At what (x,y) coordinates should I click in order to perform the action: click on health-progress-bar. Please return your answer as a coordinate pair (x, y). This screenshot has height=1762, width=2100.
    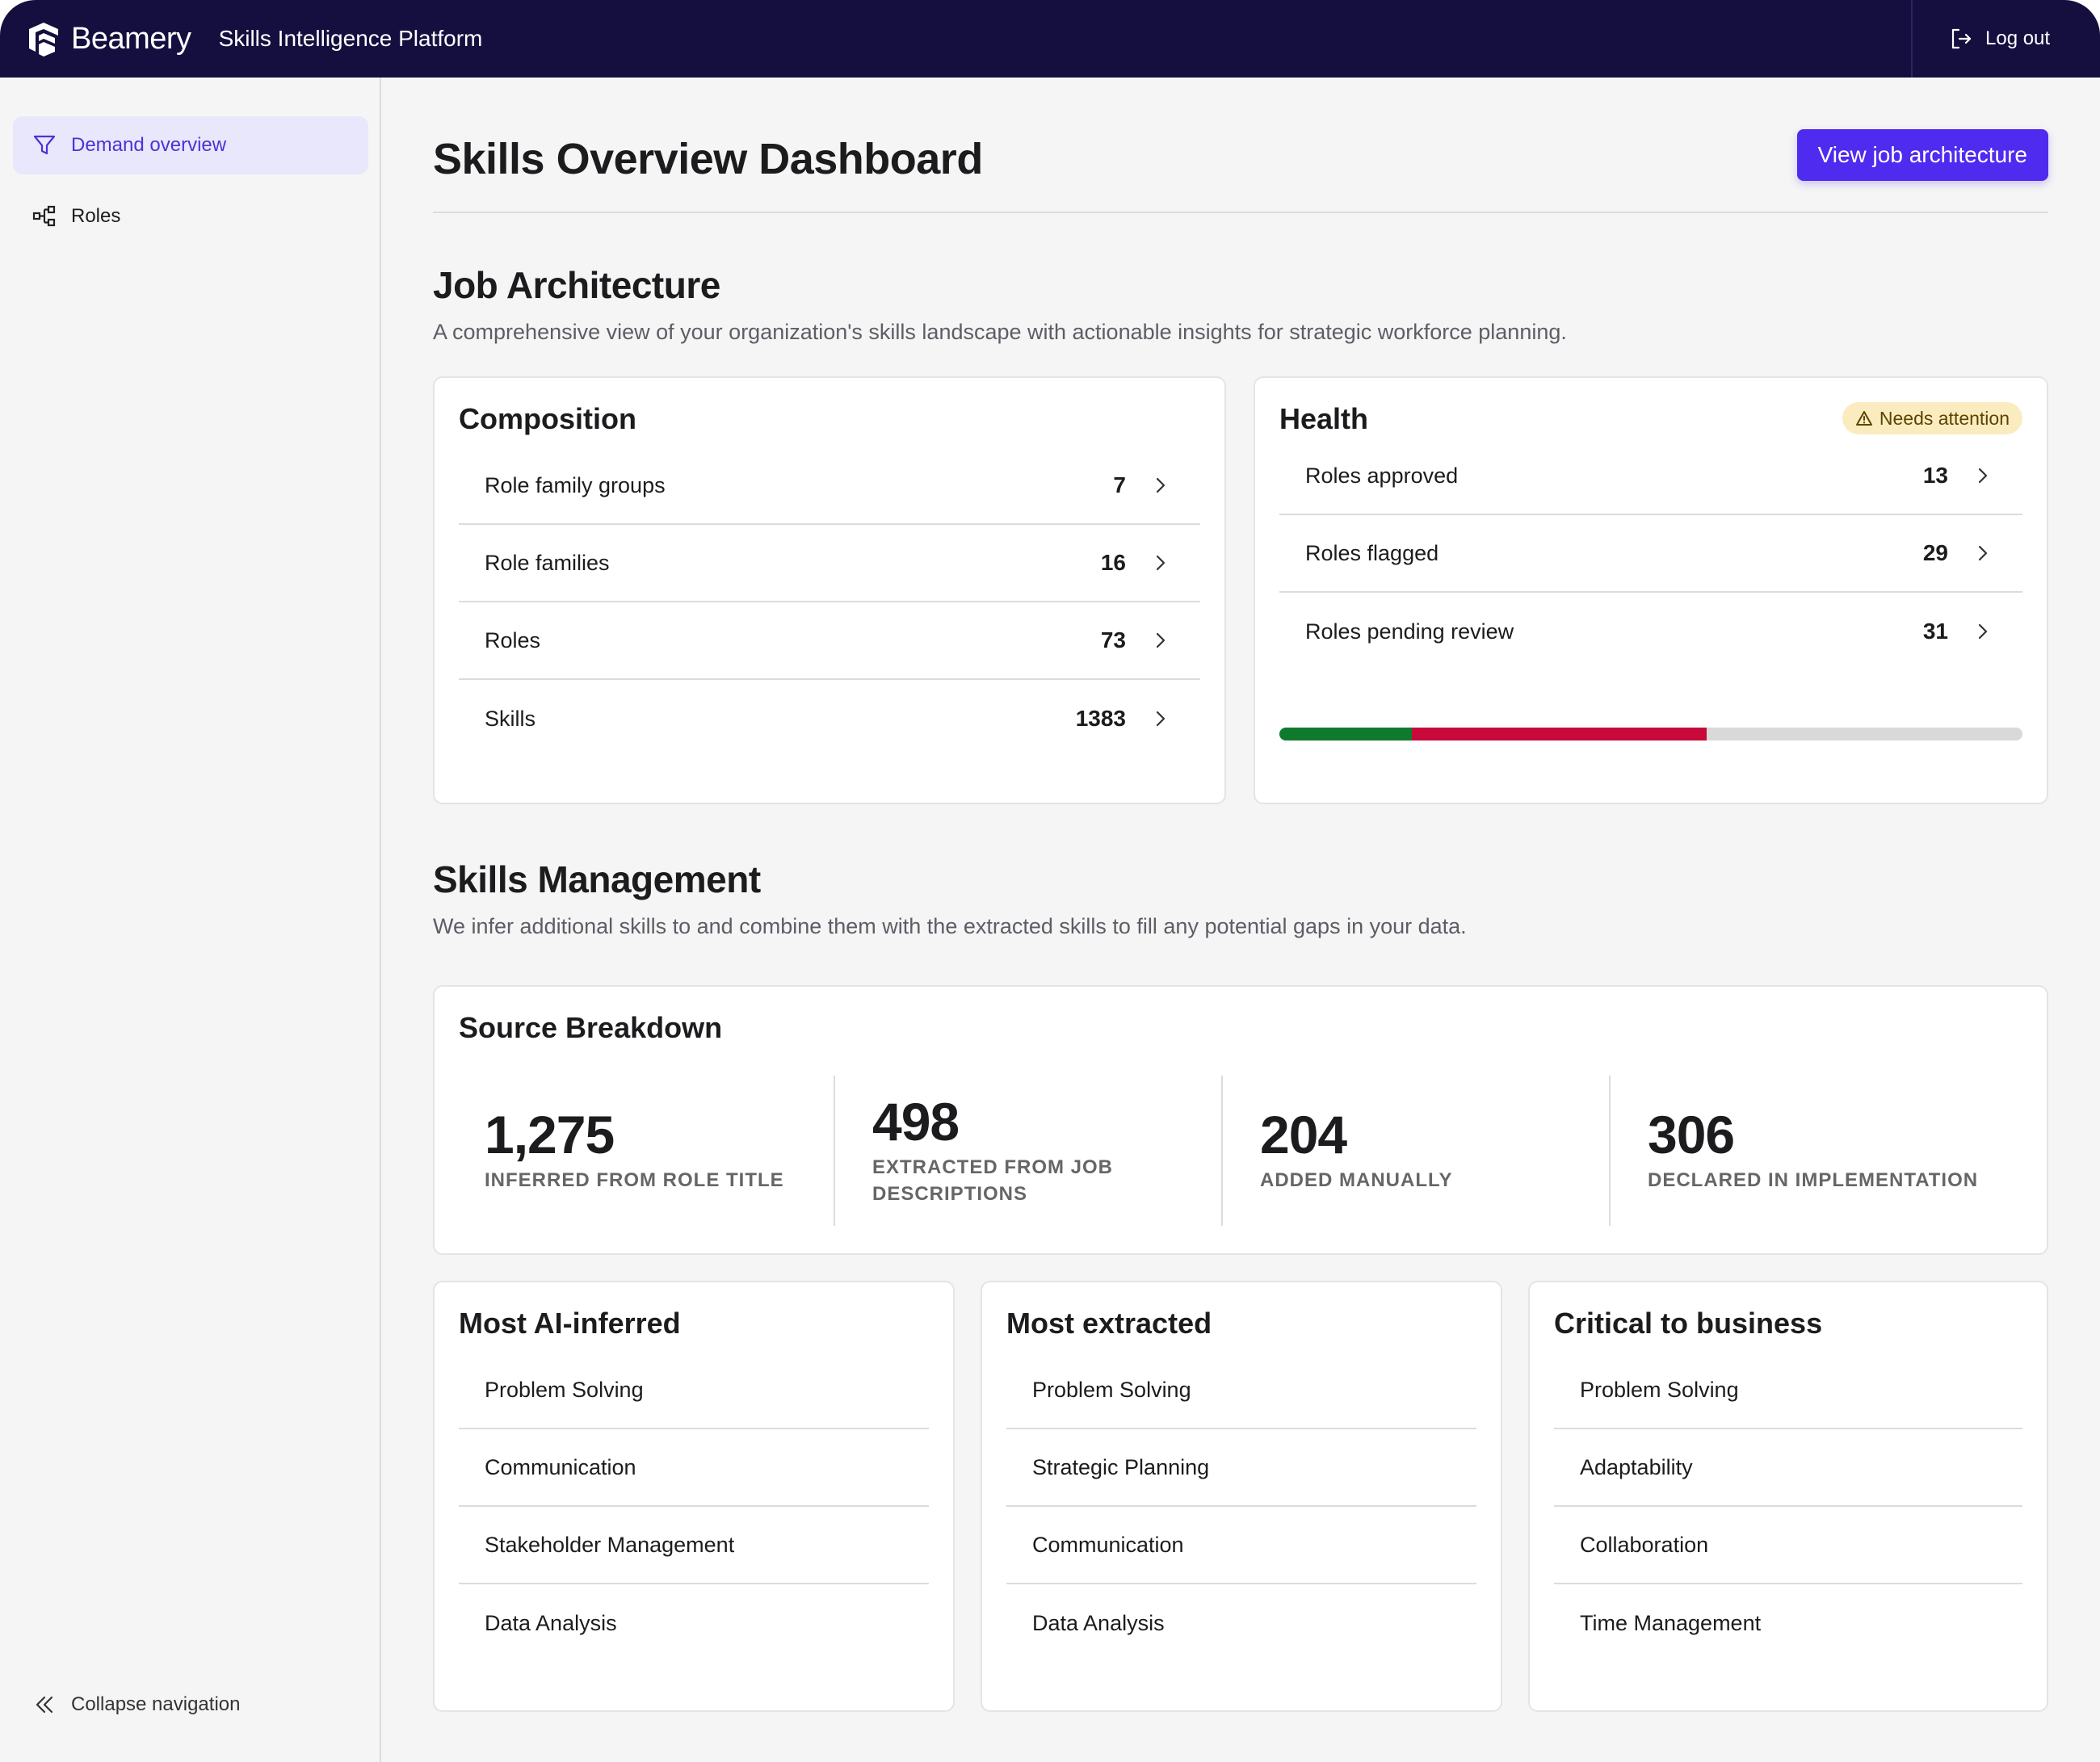
    Looking at the image, I should click on (1651, 734).